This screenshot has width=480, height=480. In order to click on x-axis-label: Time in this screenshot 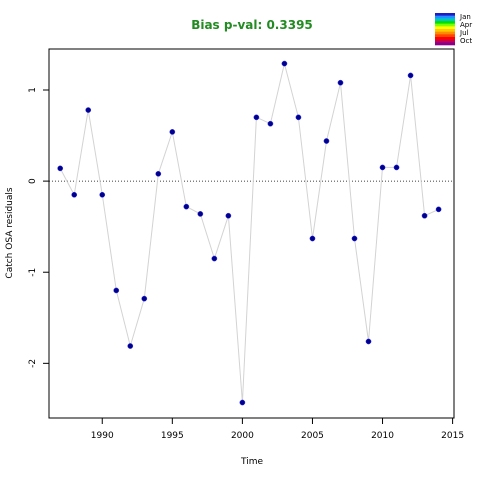, I will do `click(251, 462)`.